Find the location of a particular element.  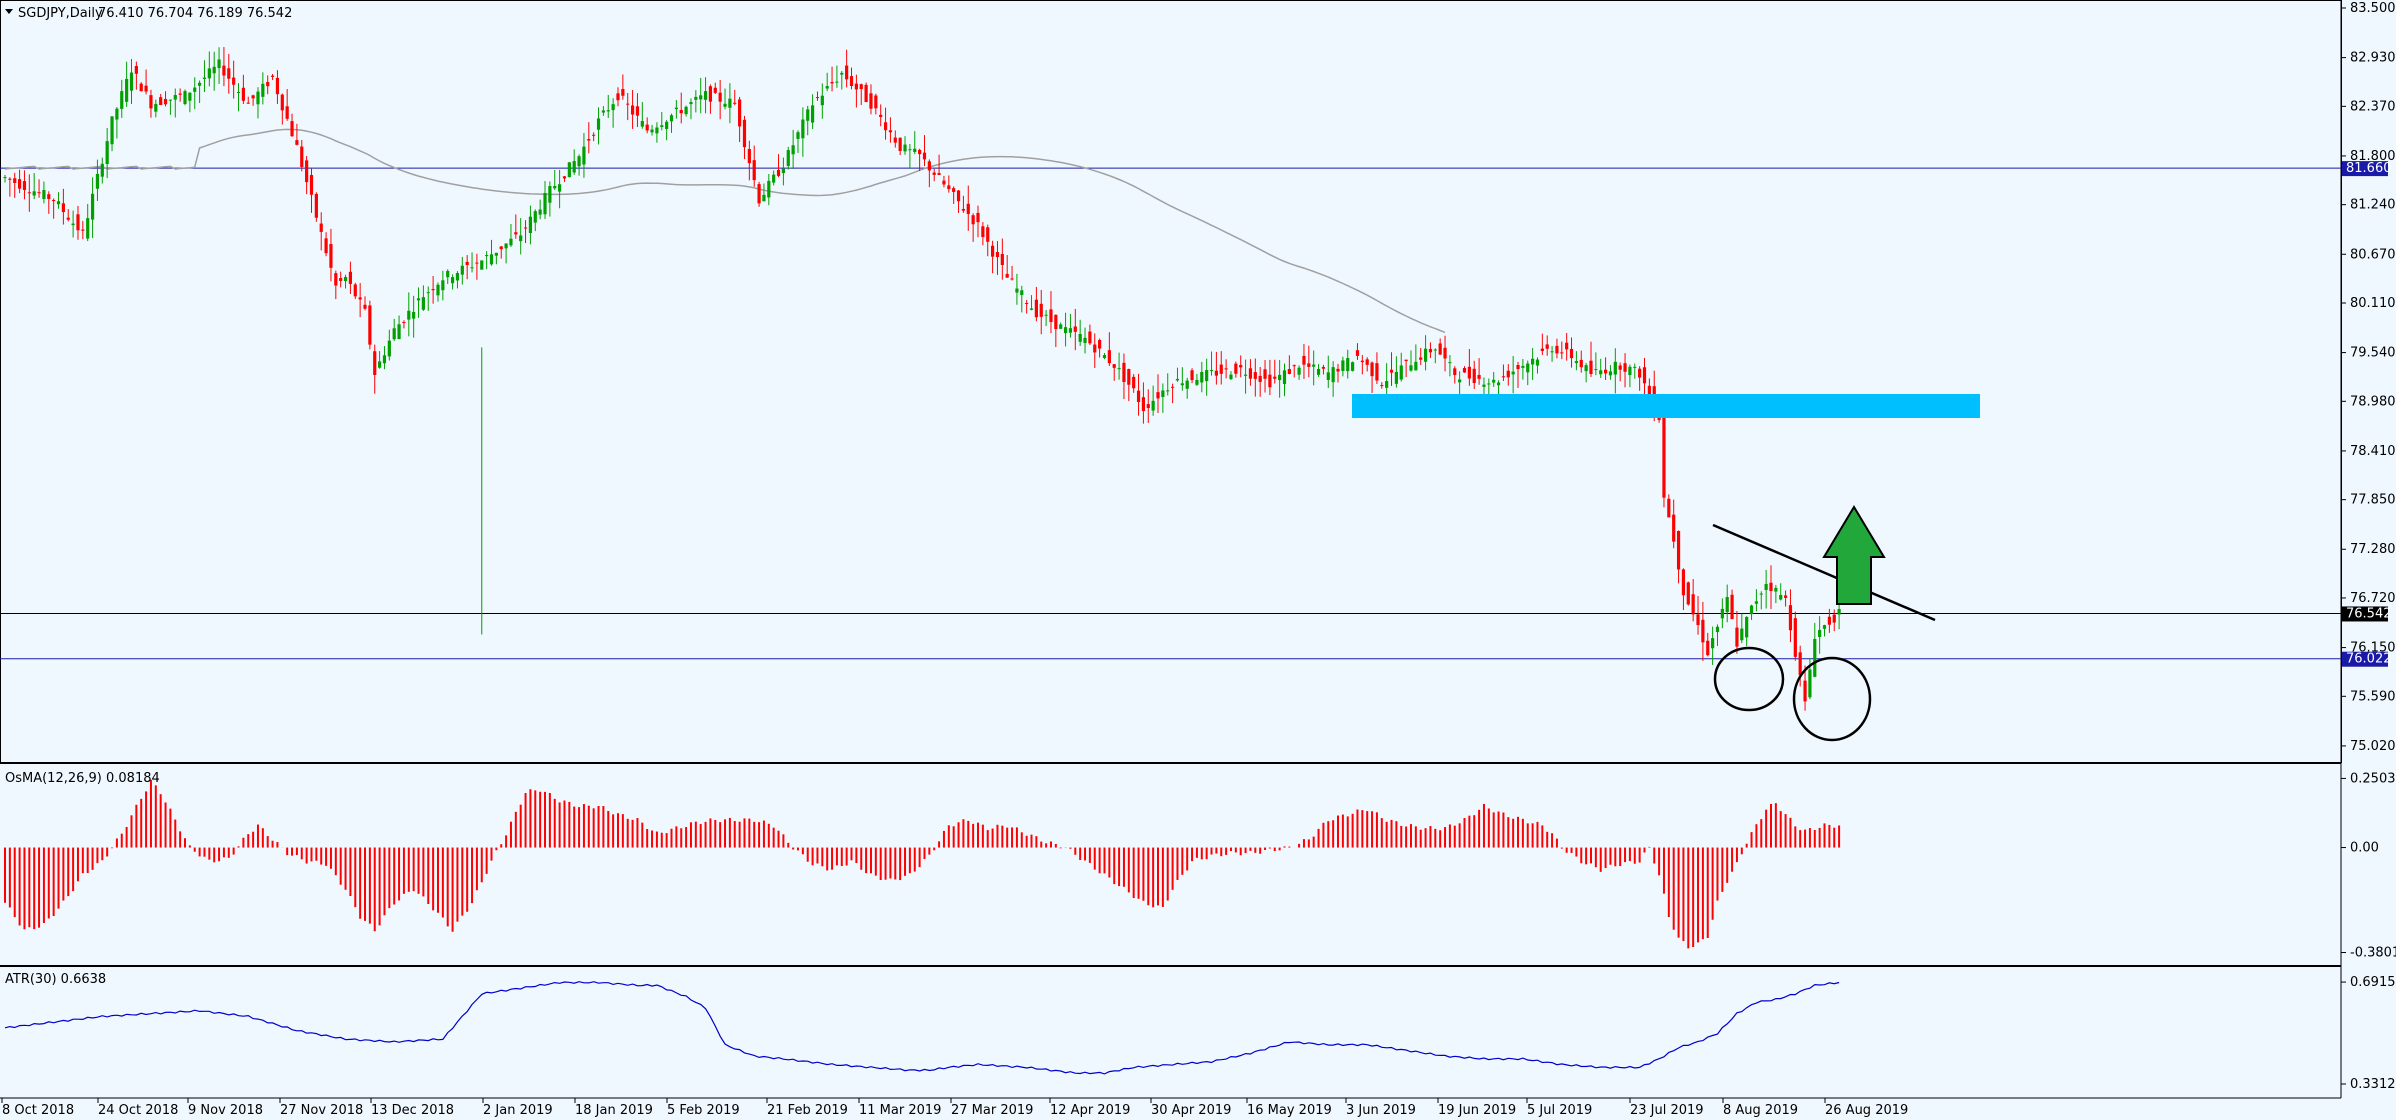

trendline is located at coordinates (1824, 572).